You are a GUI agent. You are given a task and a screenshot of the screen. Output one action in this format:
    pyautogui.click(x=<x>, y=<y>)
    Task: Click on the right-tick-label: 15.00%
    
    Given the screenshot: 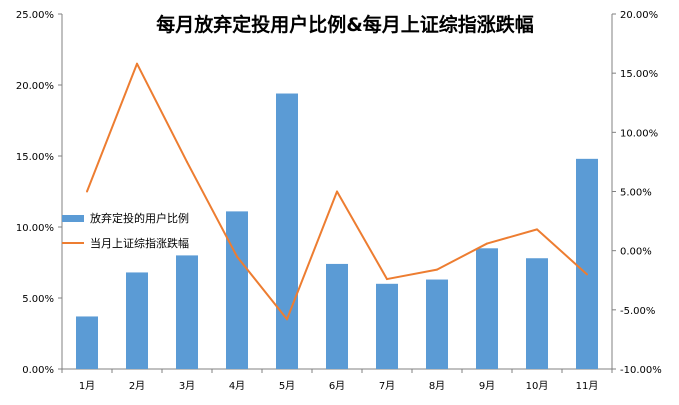 What is the action you would take?
    pyautogui.click(x=639, y=74)
    